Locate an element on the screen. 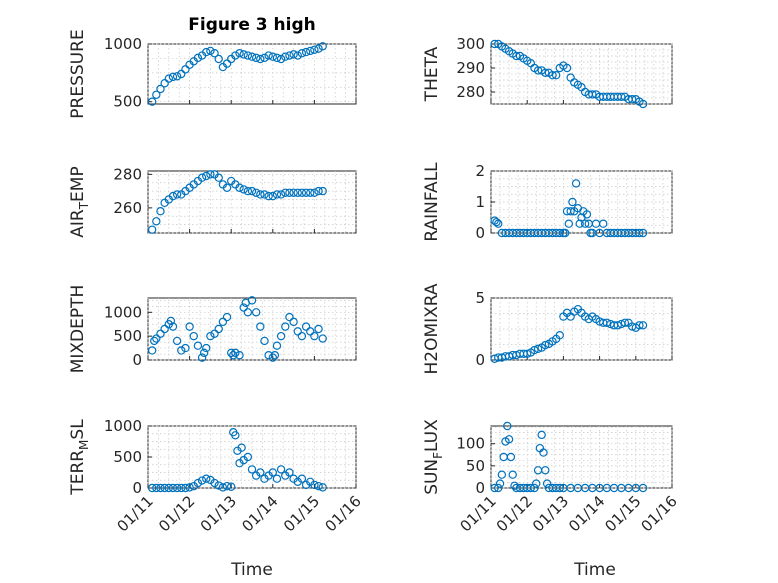  y-axis-label: H2OMIXRA is located at coordinates (432, 328).